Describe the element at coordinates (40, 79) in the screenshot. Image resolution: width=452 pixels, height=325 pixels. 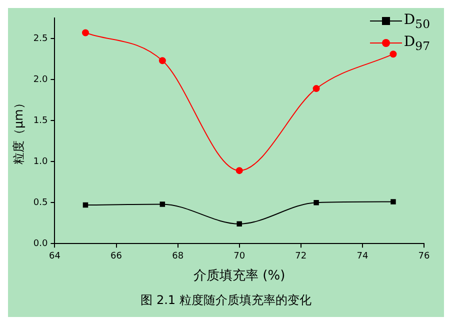
I see `y-tick-label: 2.0` at that location.